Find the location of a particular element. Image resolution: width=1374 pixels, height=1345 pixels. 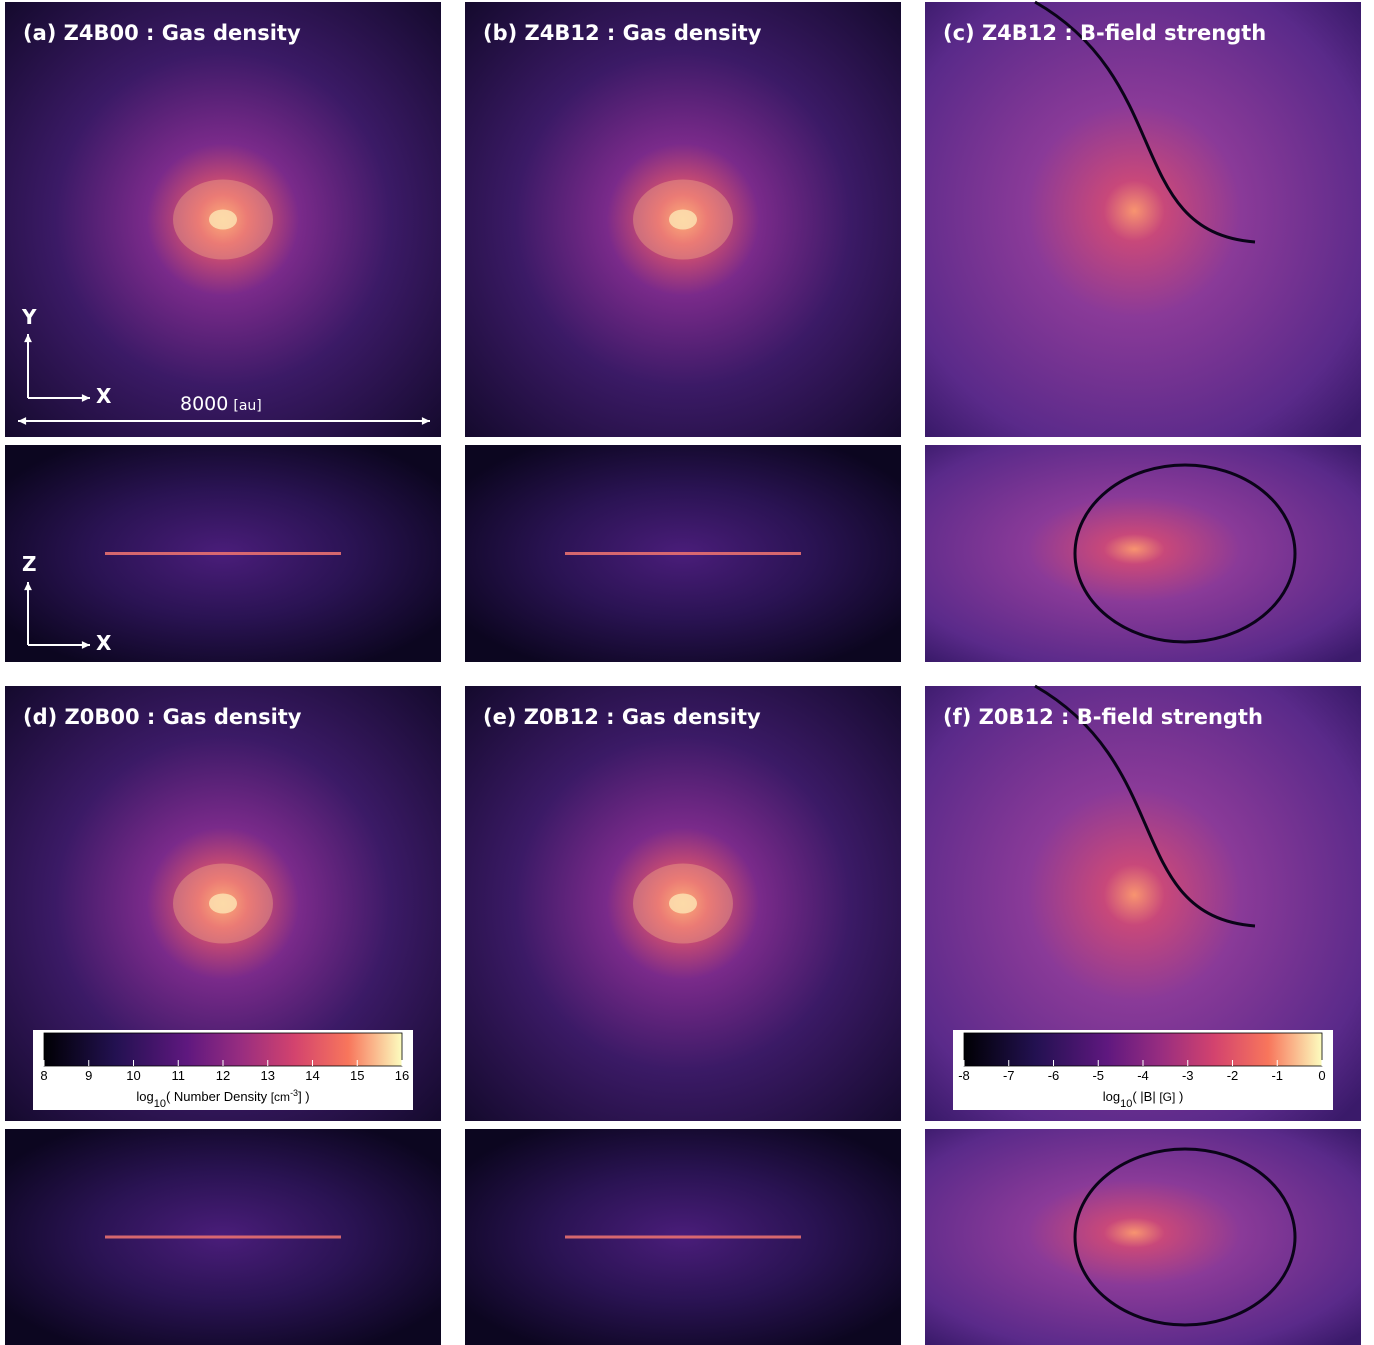

face-on-image is located at coordinates (1143, 219).